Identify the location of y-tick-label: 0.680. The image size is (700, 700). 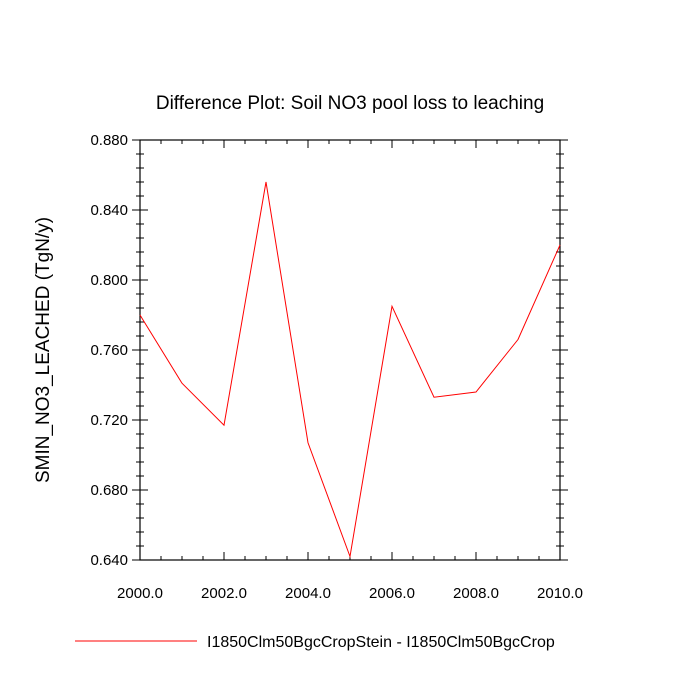
(109, 490).